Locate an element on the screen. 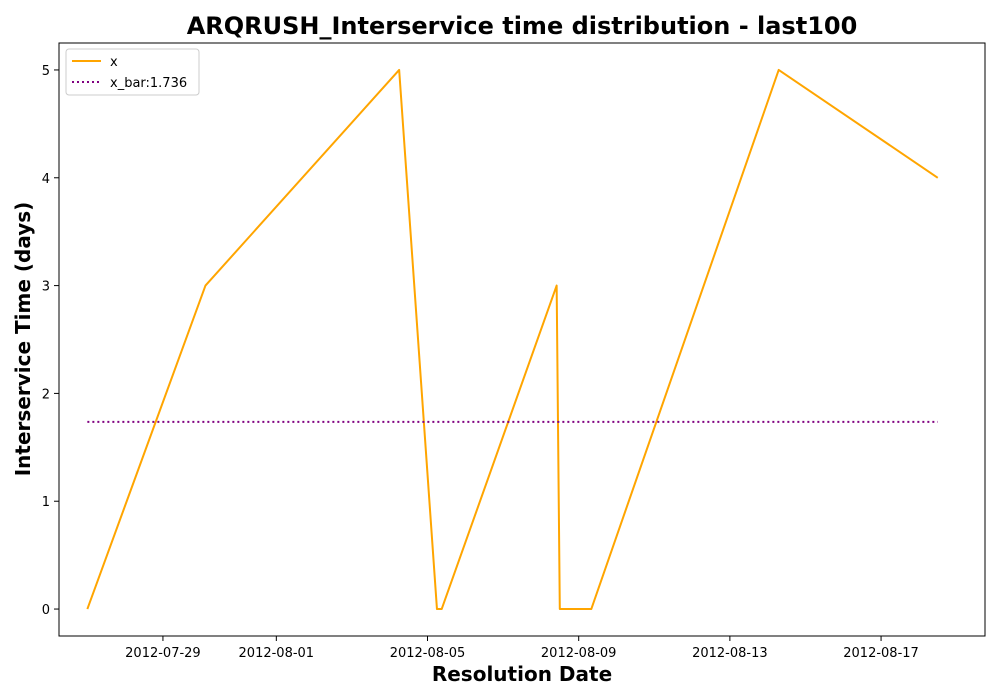 The width and height of the screenshot is (1000, 700). y-tick-label: 5 is located at coordinates (46, 71).